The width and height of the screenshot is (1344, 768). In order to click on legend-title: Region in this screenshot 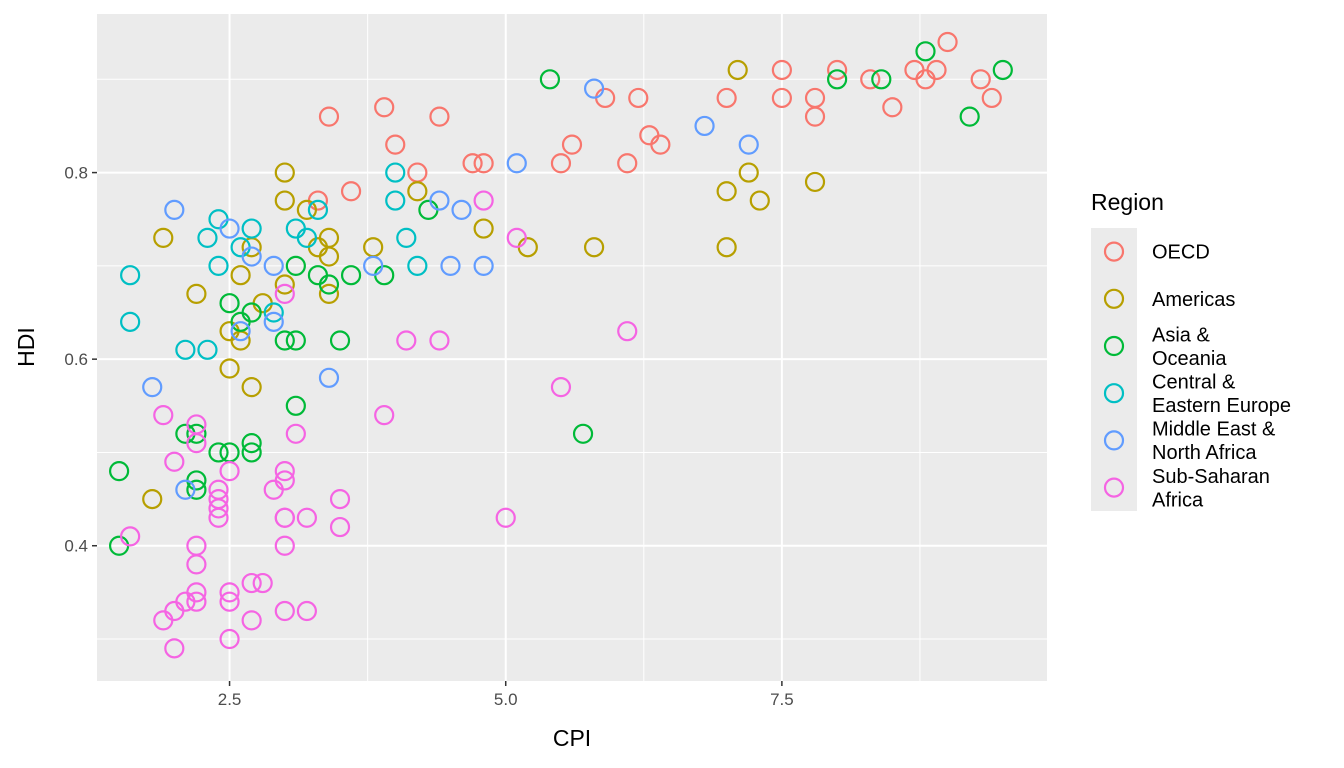, I will do `click(1127, 202)`.